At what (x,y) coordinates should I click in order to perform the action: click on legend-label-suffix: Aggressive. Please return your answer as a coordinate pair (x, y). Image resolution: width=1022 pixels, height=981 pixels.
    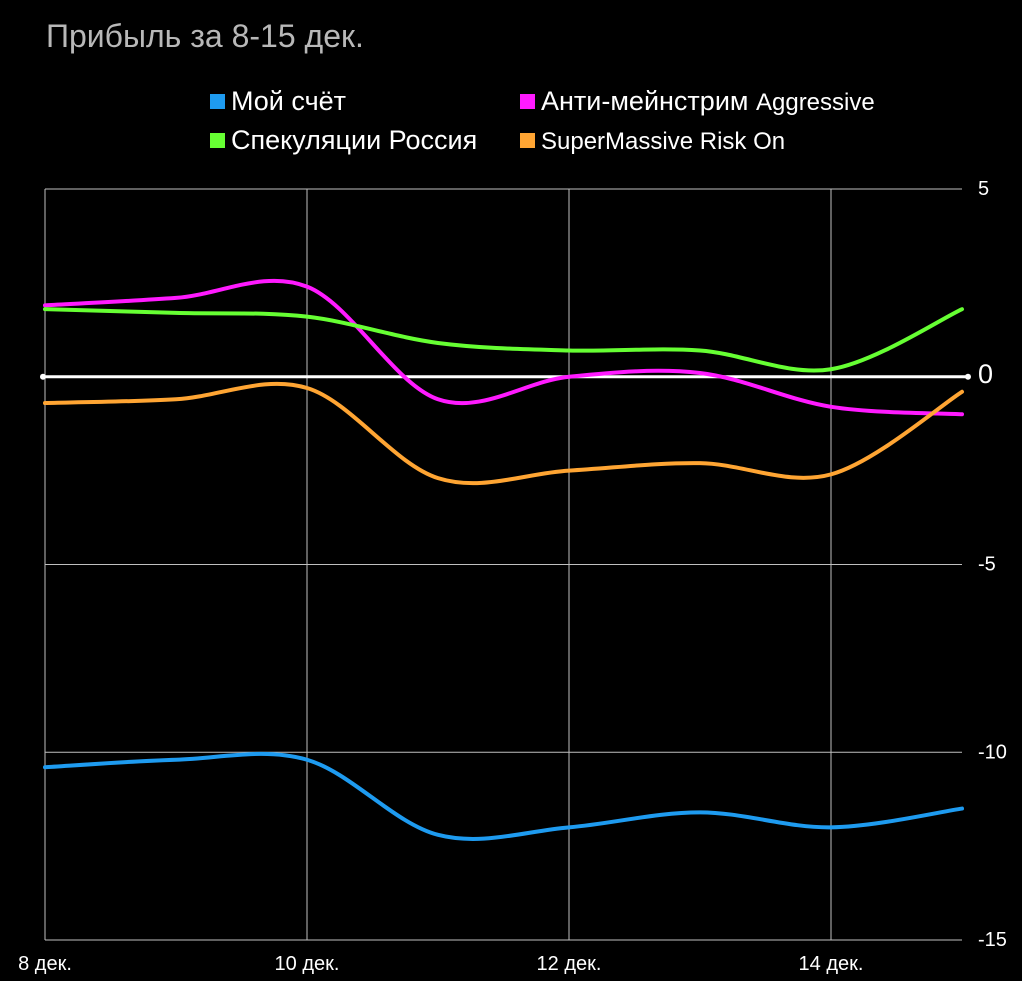
    Looking at the image, I should click on (815, 102).